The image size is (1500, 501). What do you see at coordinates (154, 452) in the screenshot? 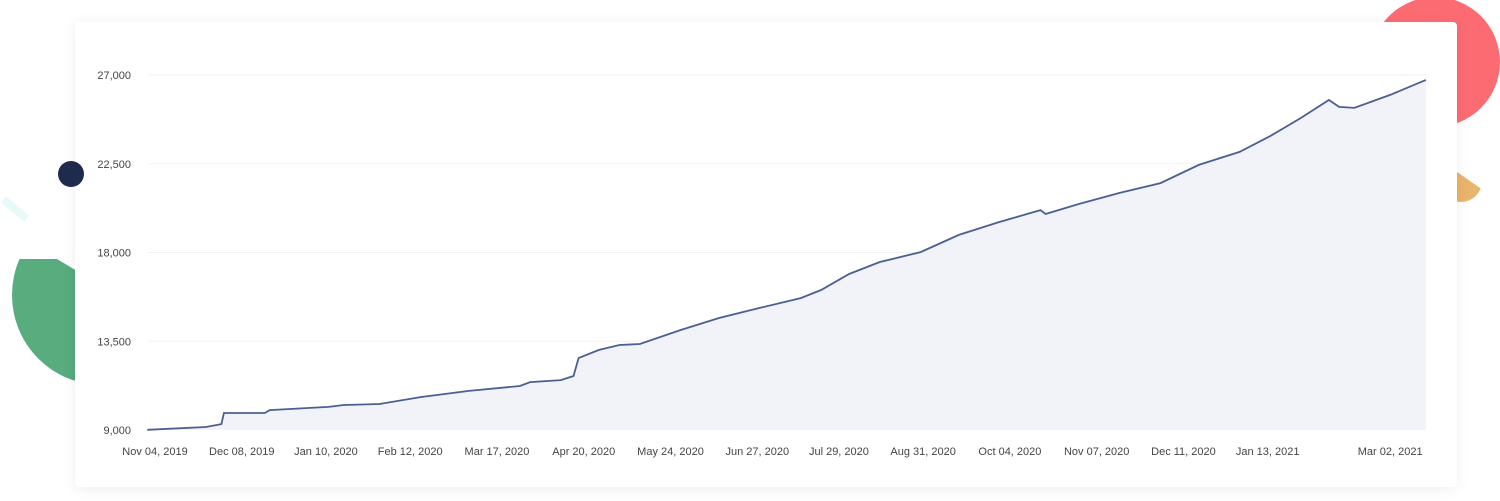
I see `x-tick-label: Nov 04, 2019` at bounding box center [154, 452].